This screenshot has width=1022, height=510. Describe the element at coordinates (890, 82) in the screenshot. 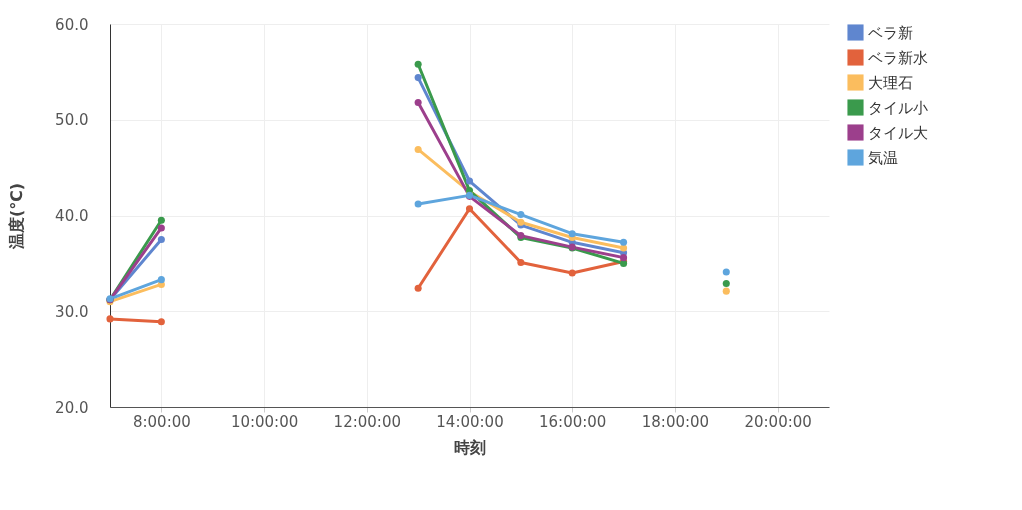

I see `legend-label: 大理石` at that location.